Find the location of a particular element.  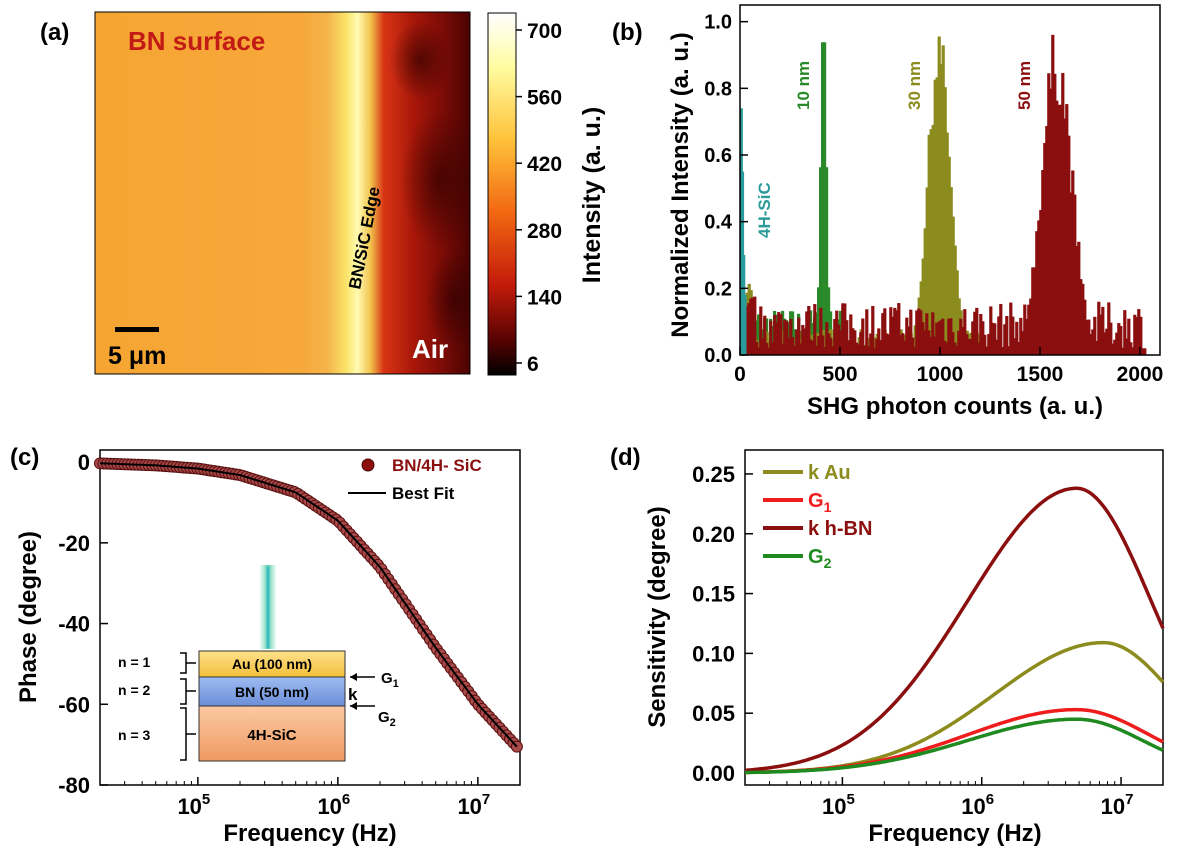

y-tick-label-d: 0.20 is located at coordinates (713, 534).